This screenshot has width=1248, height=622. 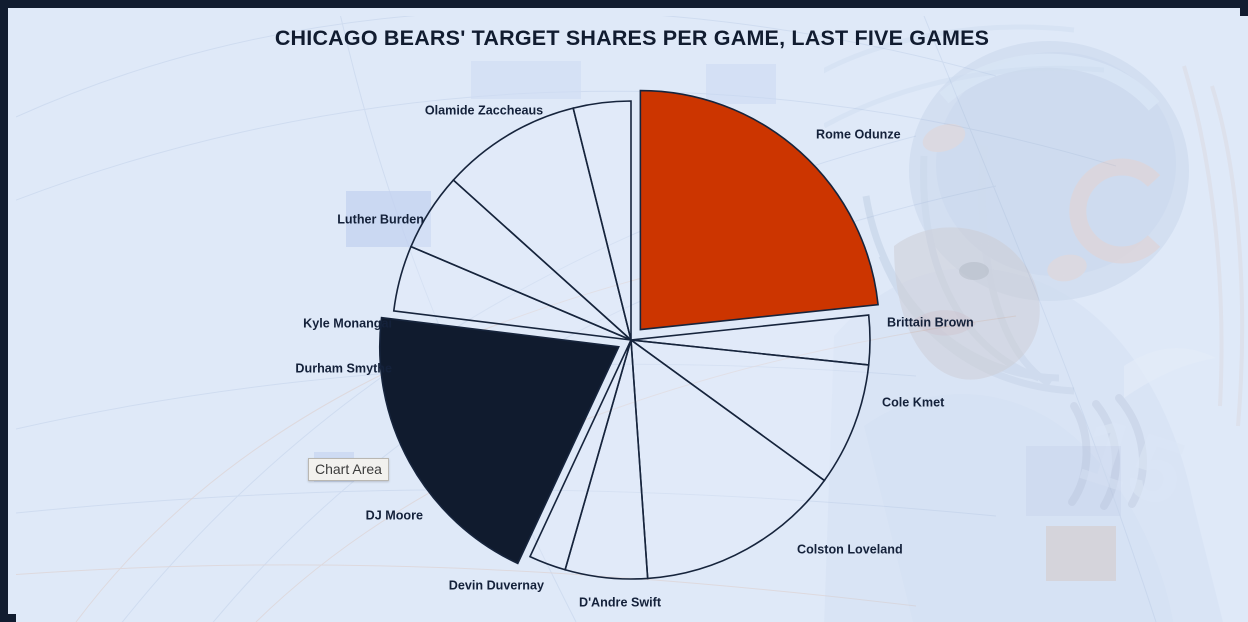 What do you see at coordinates (380, 219) in the screenshot?
I see `pie-label-luther-burden: Luther Burden` at bounding box center [380, 219].